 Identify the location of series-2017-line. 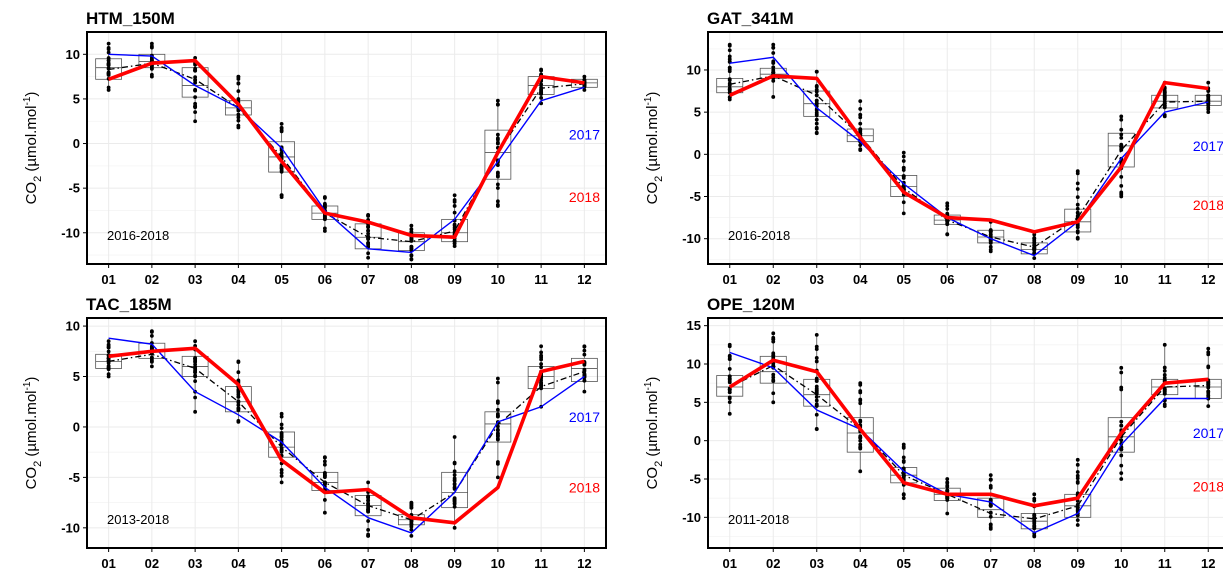
(346, 153).